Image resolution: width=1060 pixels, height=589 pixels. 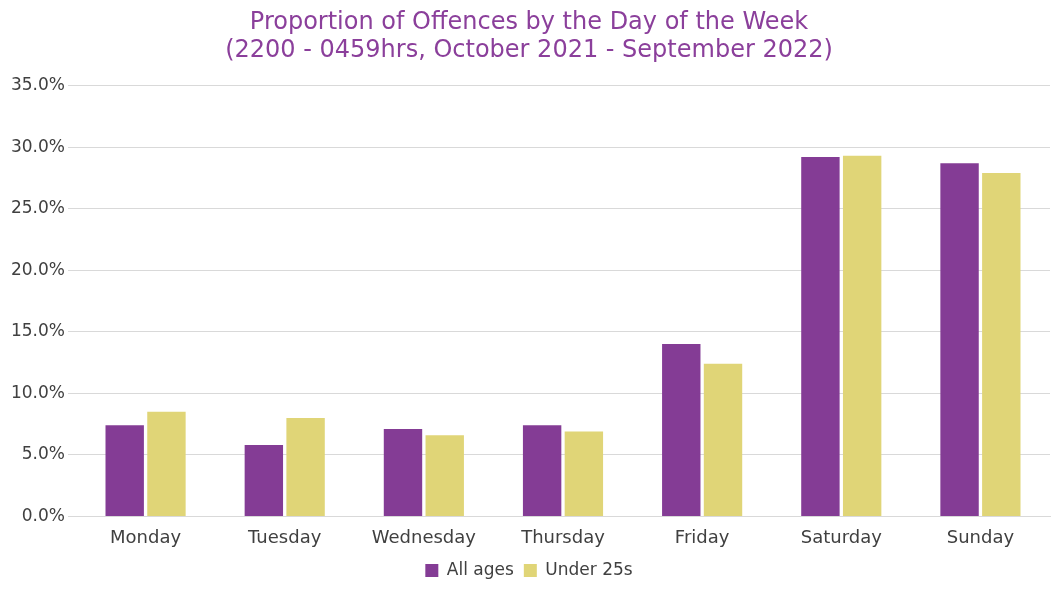 What do you see at coordinates (37, 268) in the screenshot?
I see `y-tick-label: 20.0%` at bounding box center [37, 268].